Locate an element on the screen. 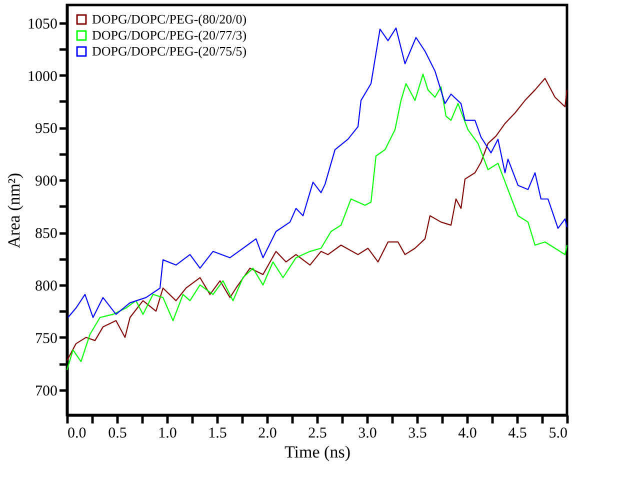 The width and height of the screenshot is (619, 500). y-tick-label: 700 is located at coordinates (46, 391).